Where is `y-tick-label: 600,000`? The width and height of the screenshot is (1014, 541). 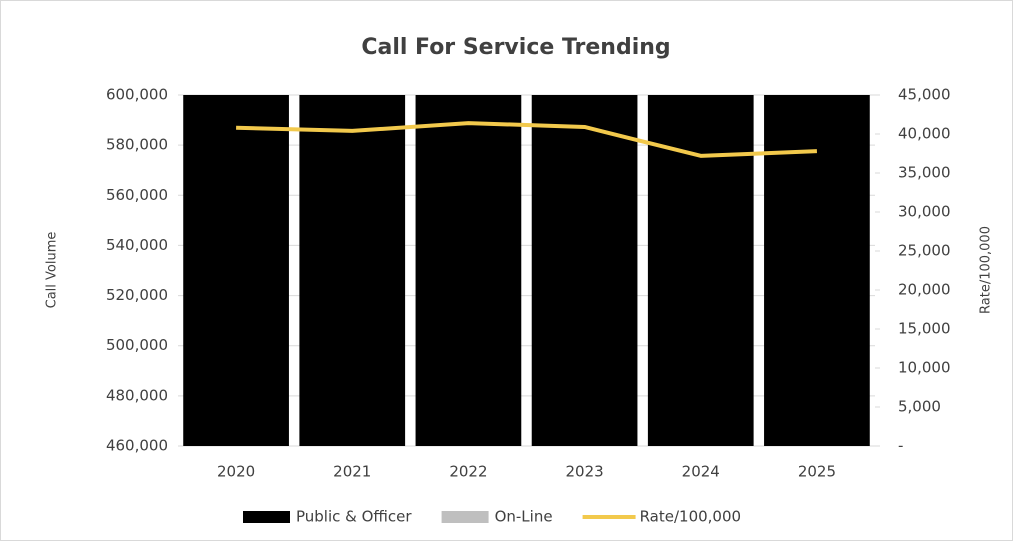 y-tick-label: 600,000 is located at coordinates (137, 95).